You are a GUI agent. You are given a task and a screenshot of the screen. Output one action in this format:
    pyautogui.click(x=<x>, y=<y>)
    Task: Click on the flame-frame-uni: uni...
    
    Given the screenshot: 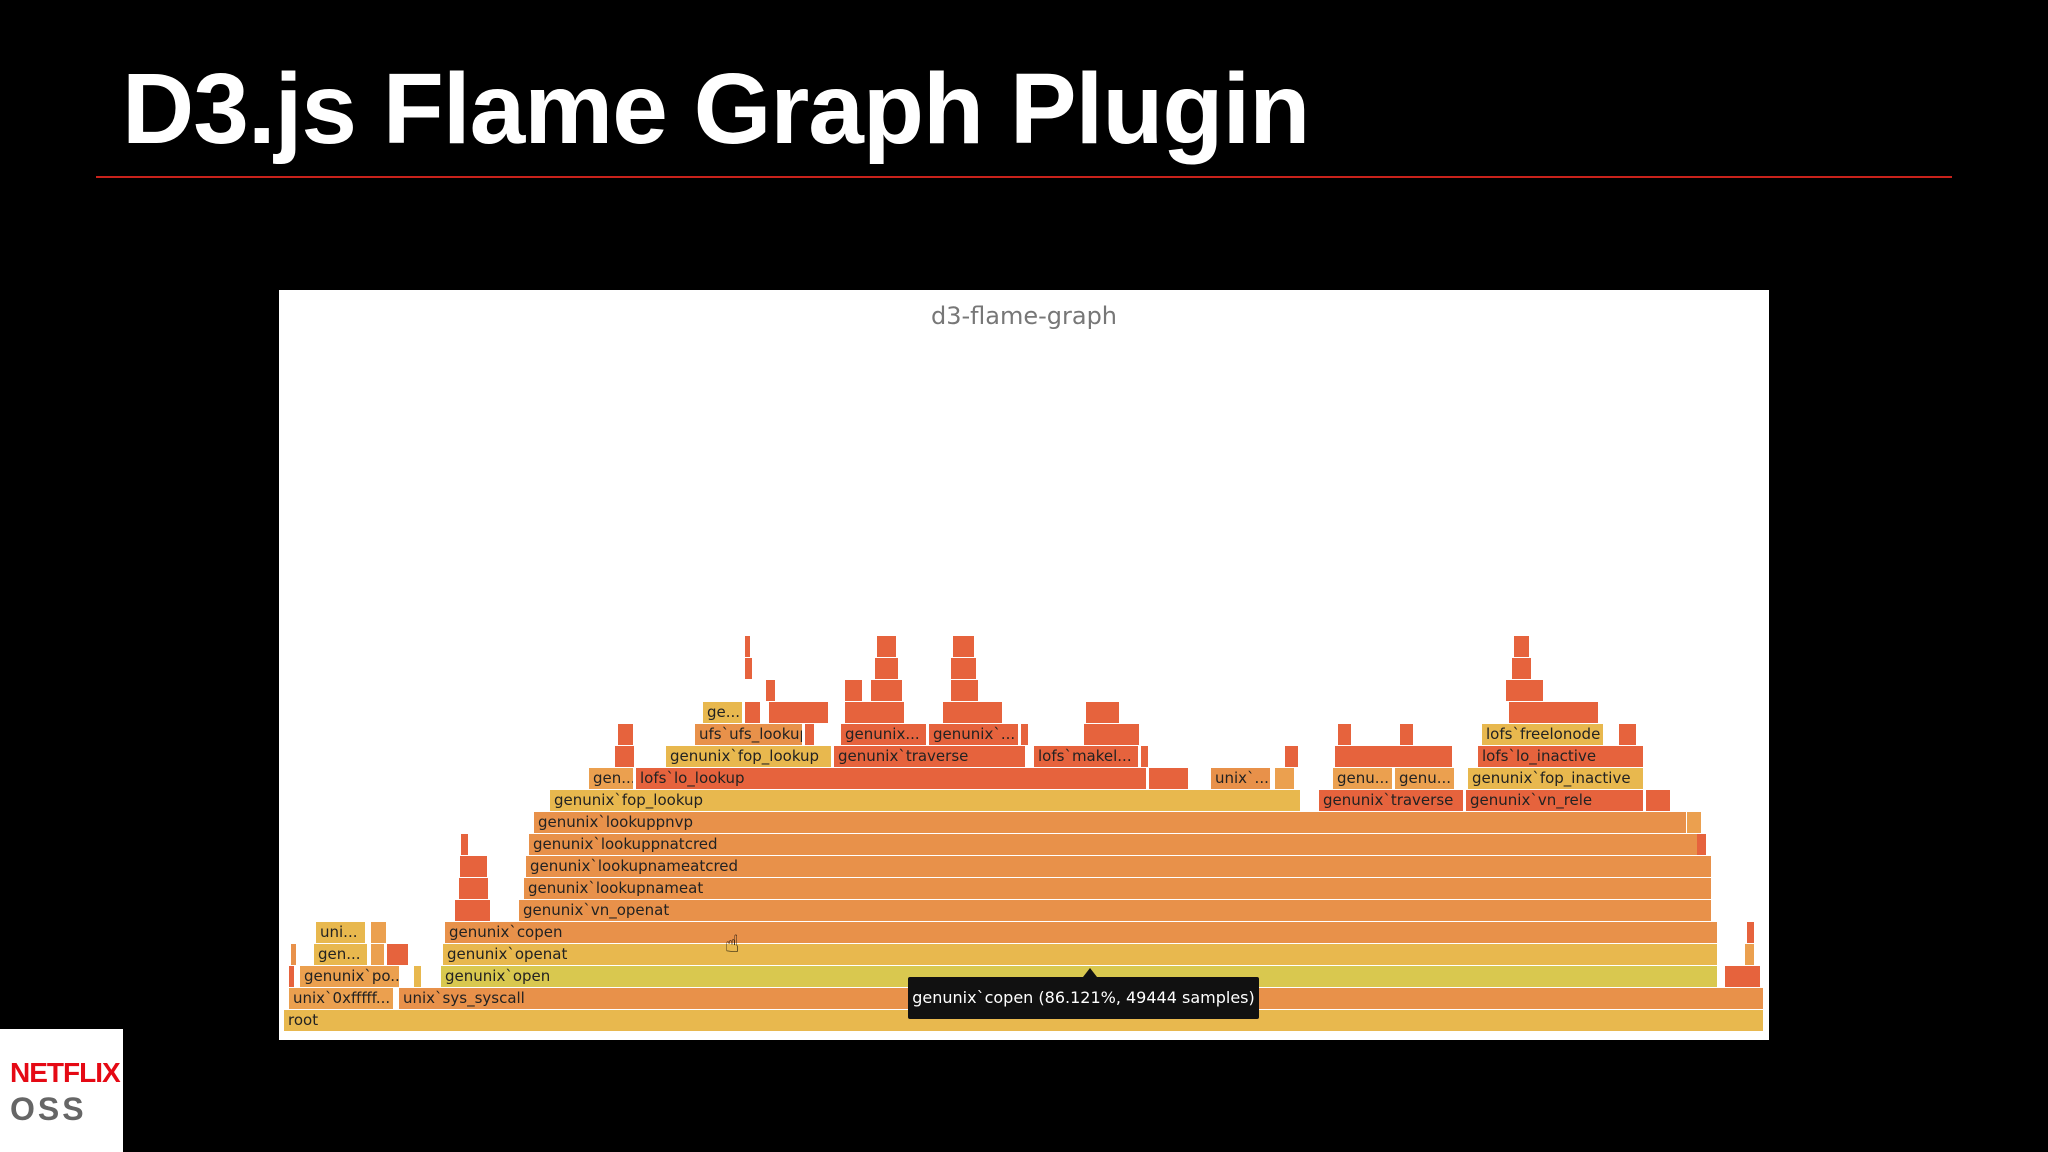 What is the action you would take?
    pyautogui.click(x=341, y=932)
    